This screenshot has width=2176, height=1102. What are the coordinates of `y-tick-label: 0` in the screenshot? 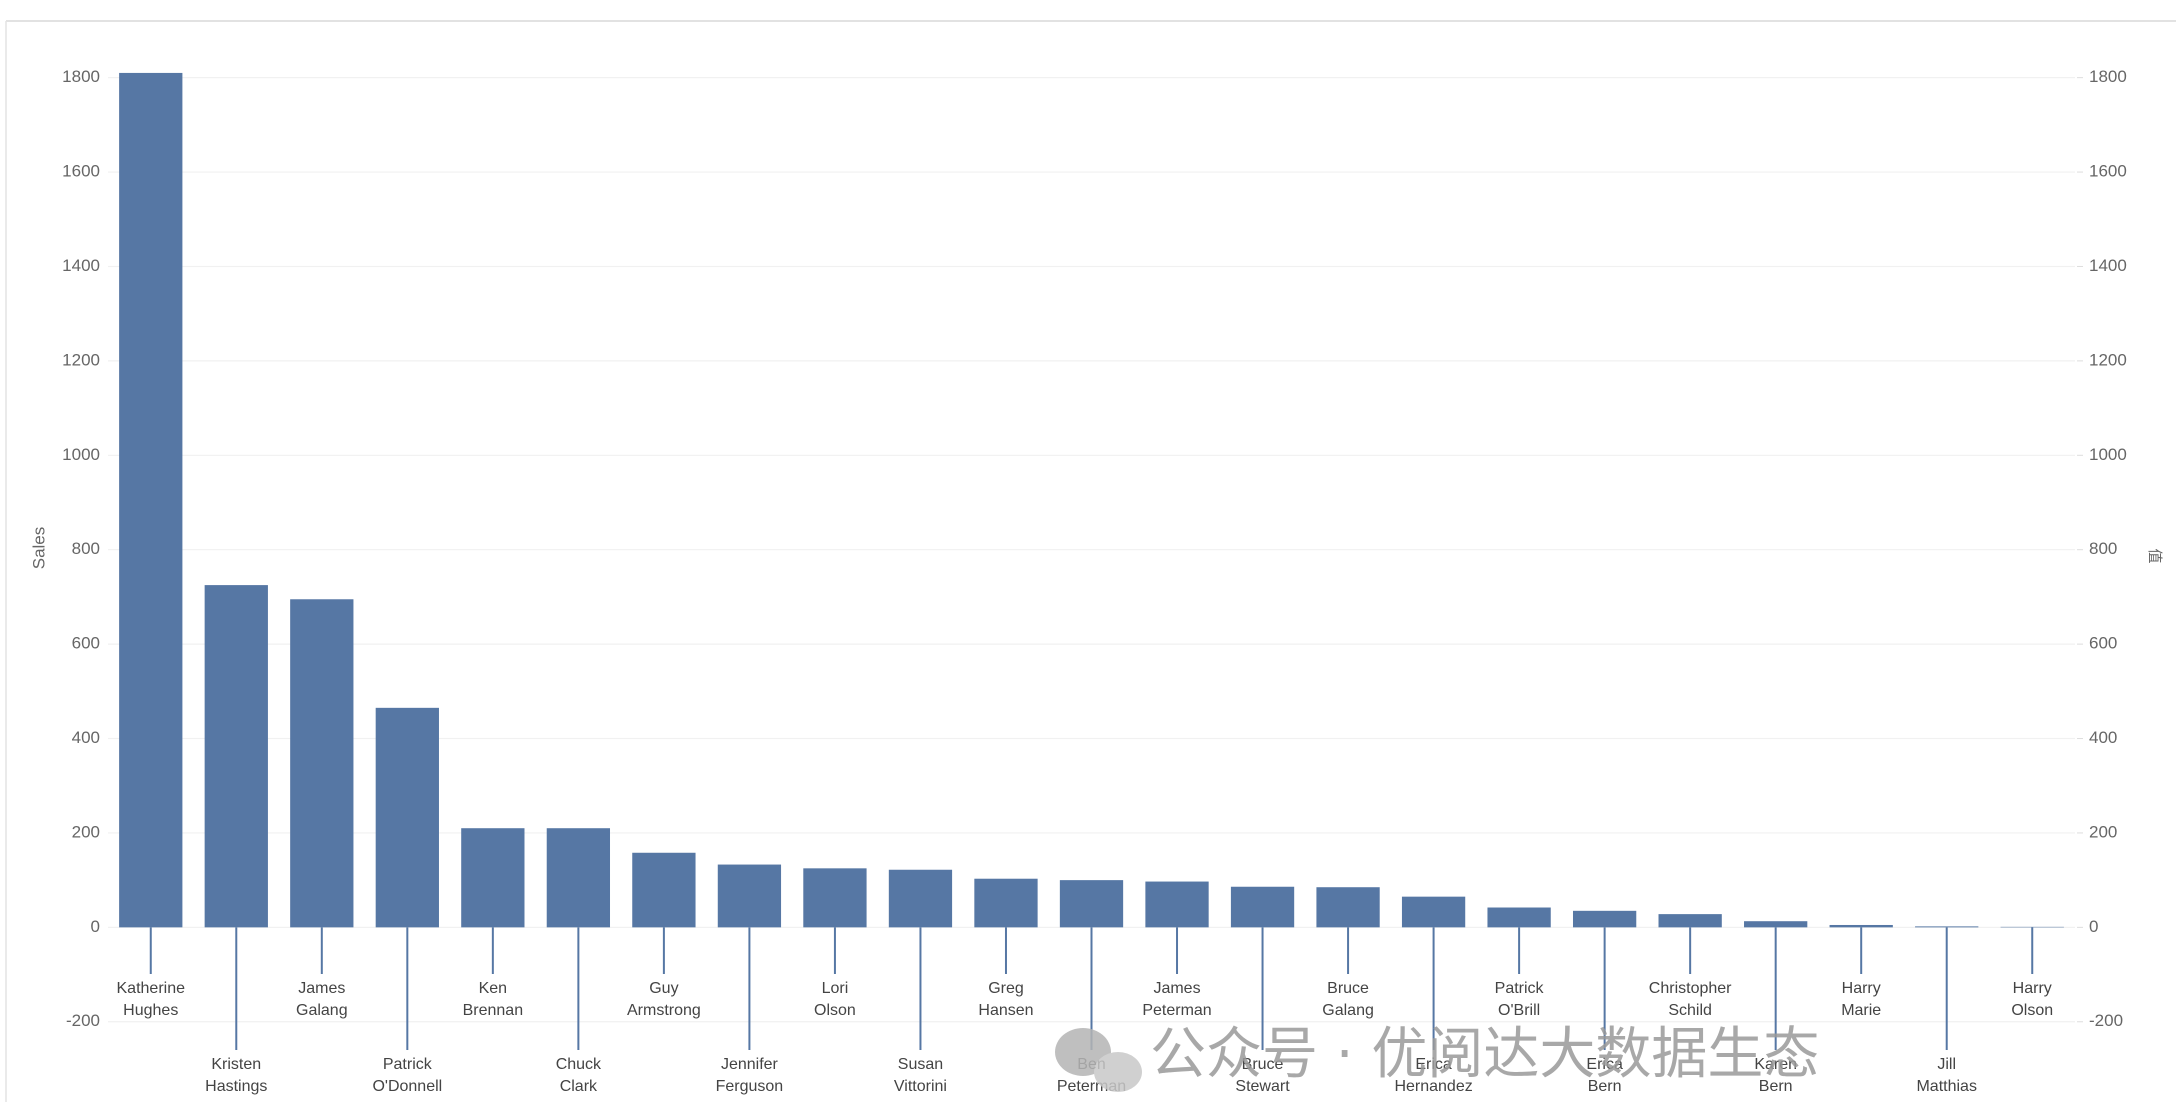 It's located at (95, 926).